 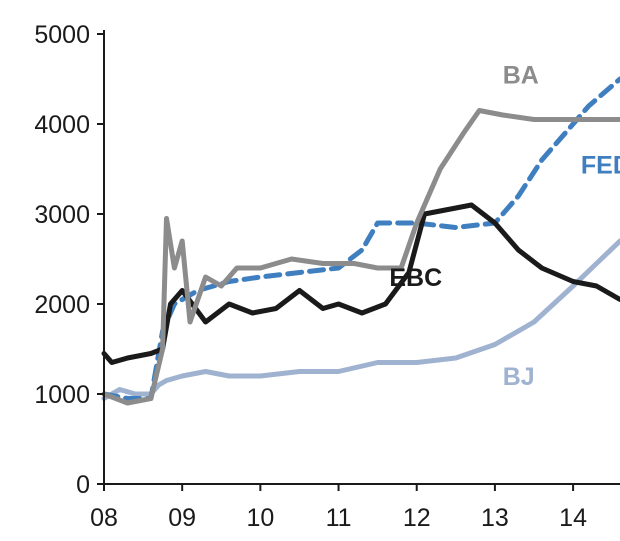 I want to click on x-tick-label: 13, so click(x=495, y=518).